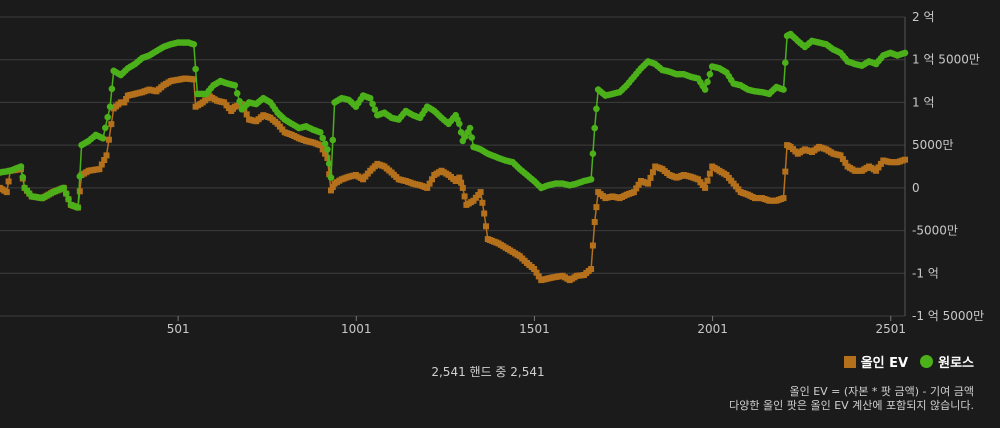 Image resolution: width=1000 pixels, height=428 pixels. I want to click on legend-label-won-loss: 원로스, so click(956, 363).